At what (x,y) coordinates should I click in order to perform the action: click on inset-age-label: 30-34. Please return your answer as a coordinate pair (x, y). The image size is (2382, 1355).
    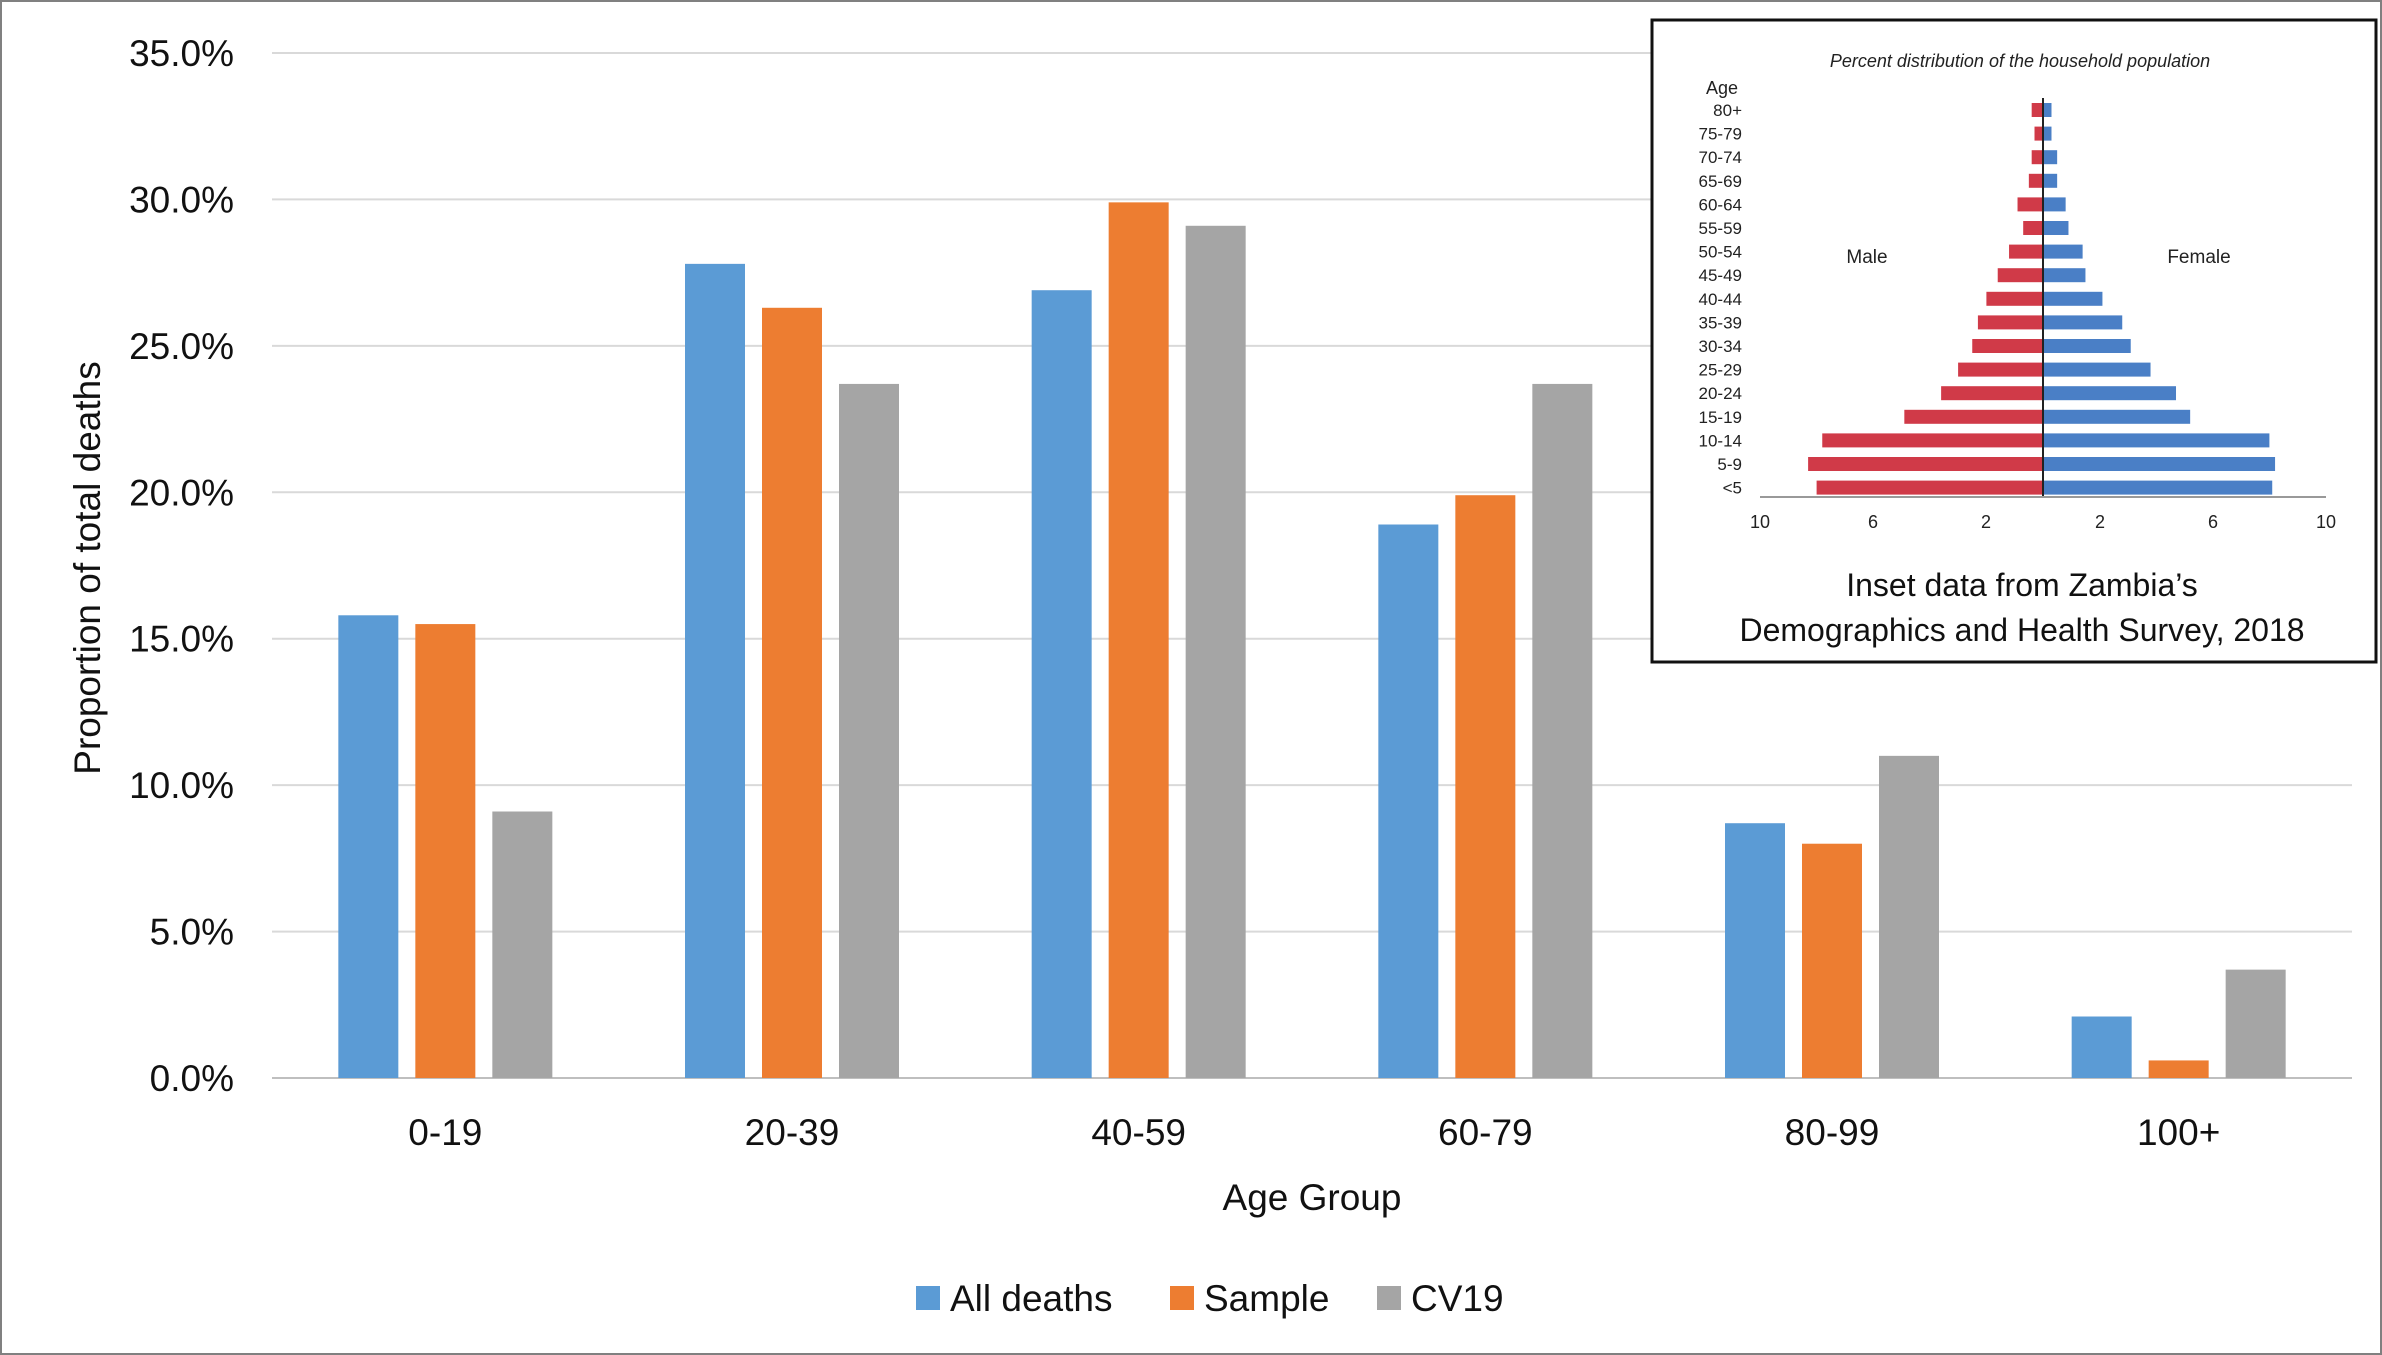
    Looking at the image, I should click on (1720, 346).